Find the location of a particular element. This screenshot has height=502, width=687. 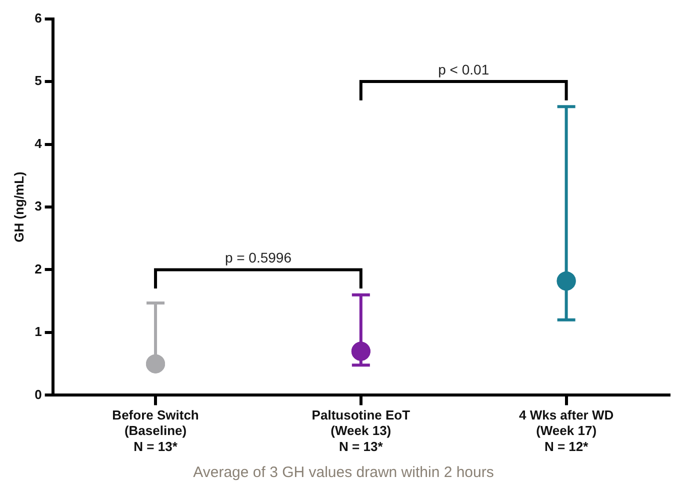

y-tick-label: 1 is located at coordinates (38, 332).